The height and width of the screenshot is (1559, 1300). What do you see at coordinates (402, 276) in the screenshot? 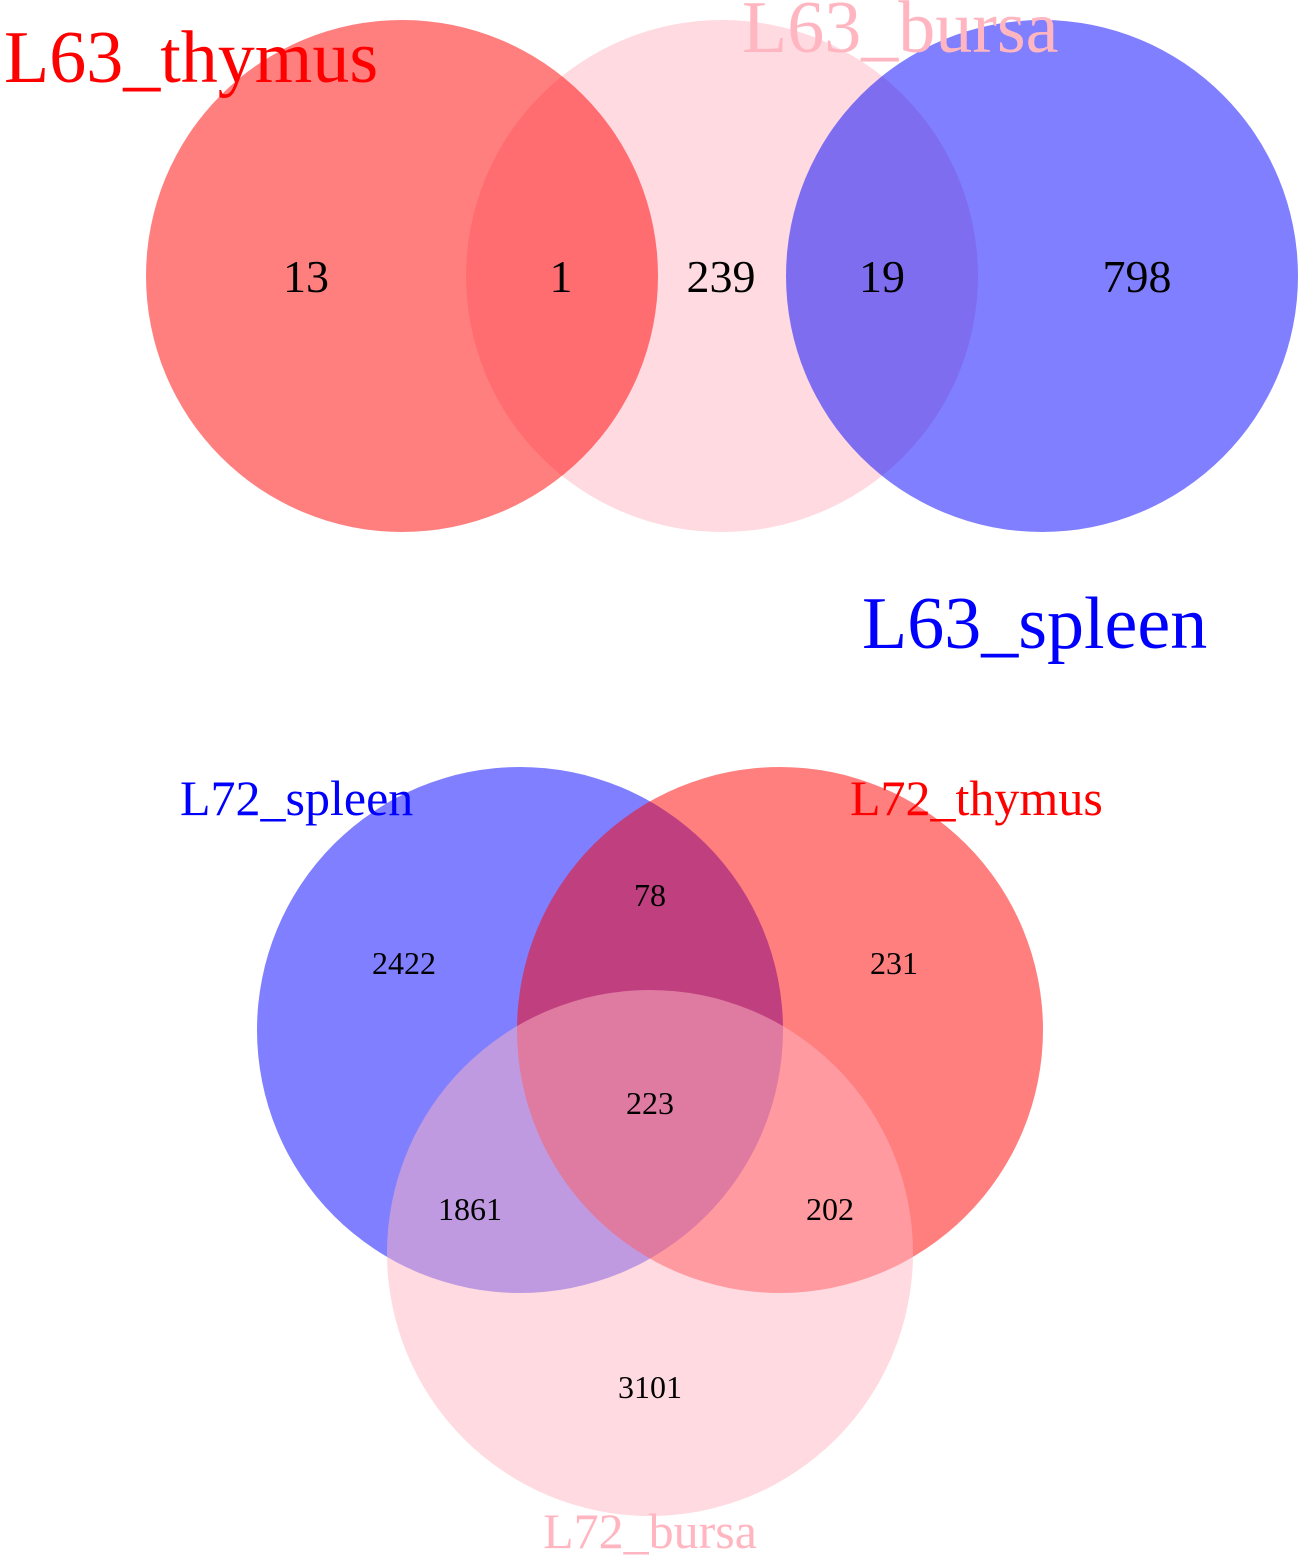
I see `l63-thymus-circle` at bounding box center [402, 276].